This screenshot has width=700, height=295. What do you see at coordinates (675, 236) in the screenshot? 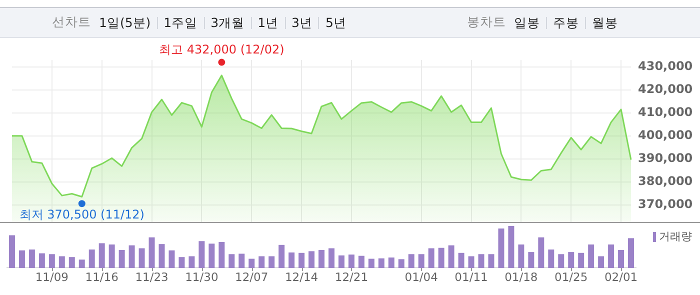
I see `legend-label: 거래량` at bounding box center [675, 236].